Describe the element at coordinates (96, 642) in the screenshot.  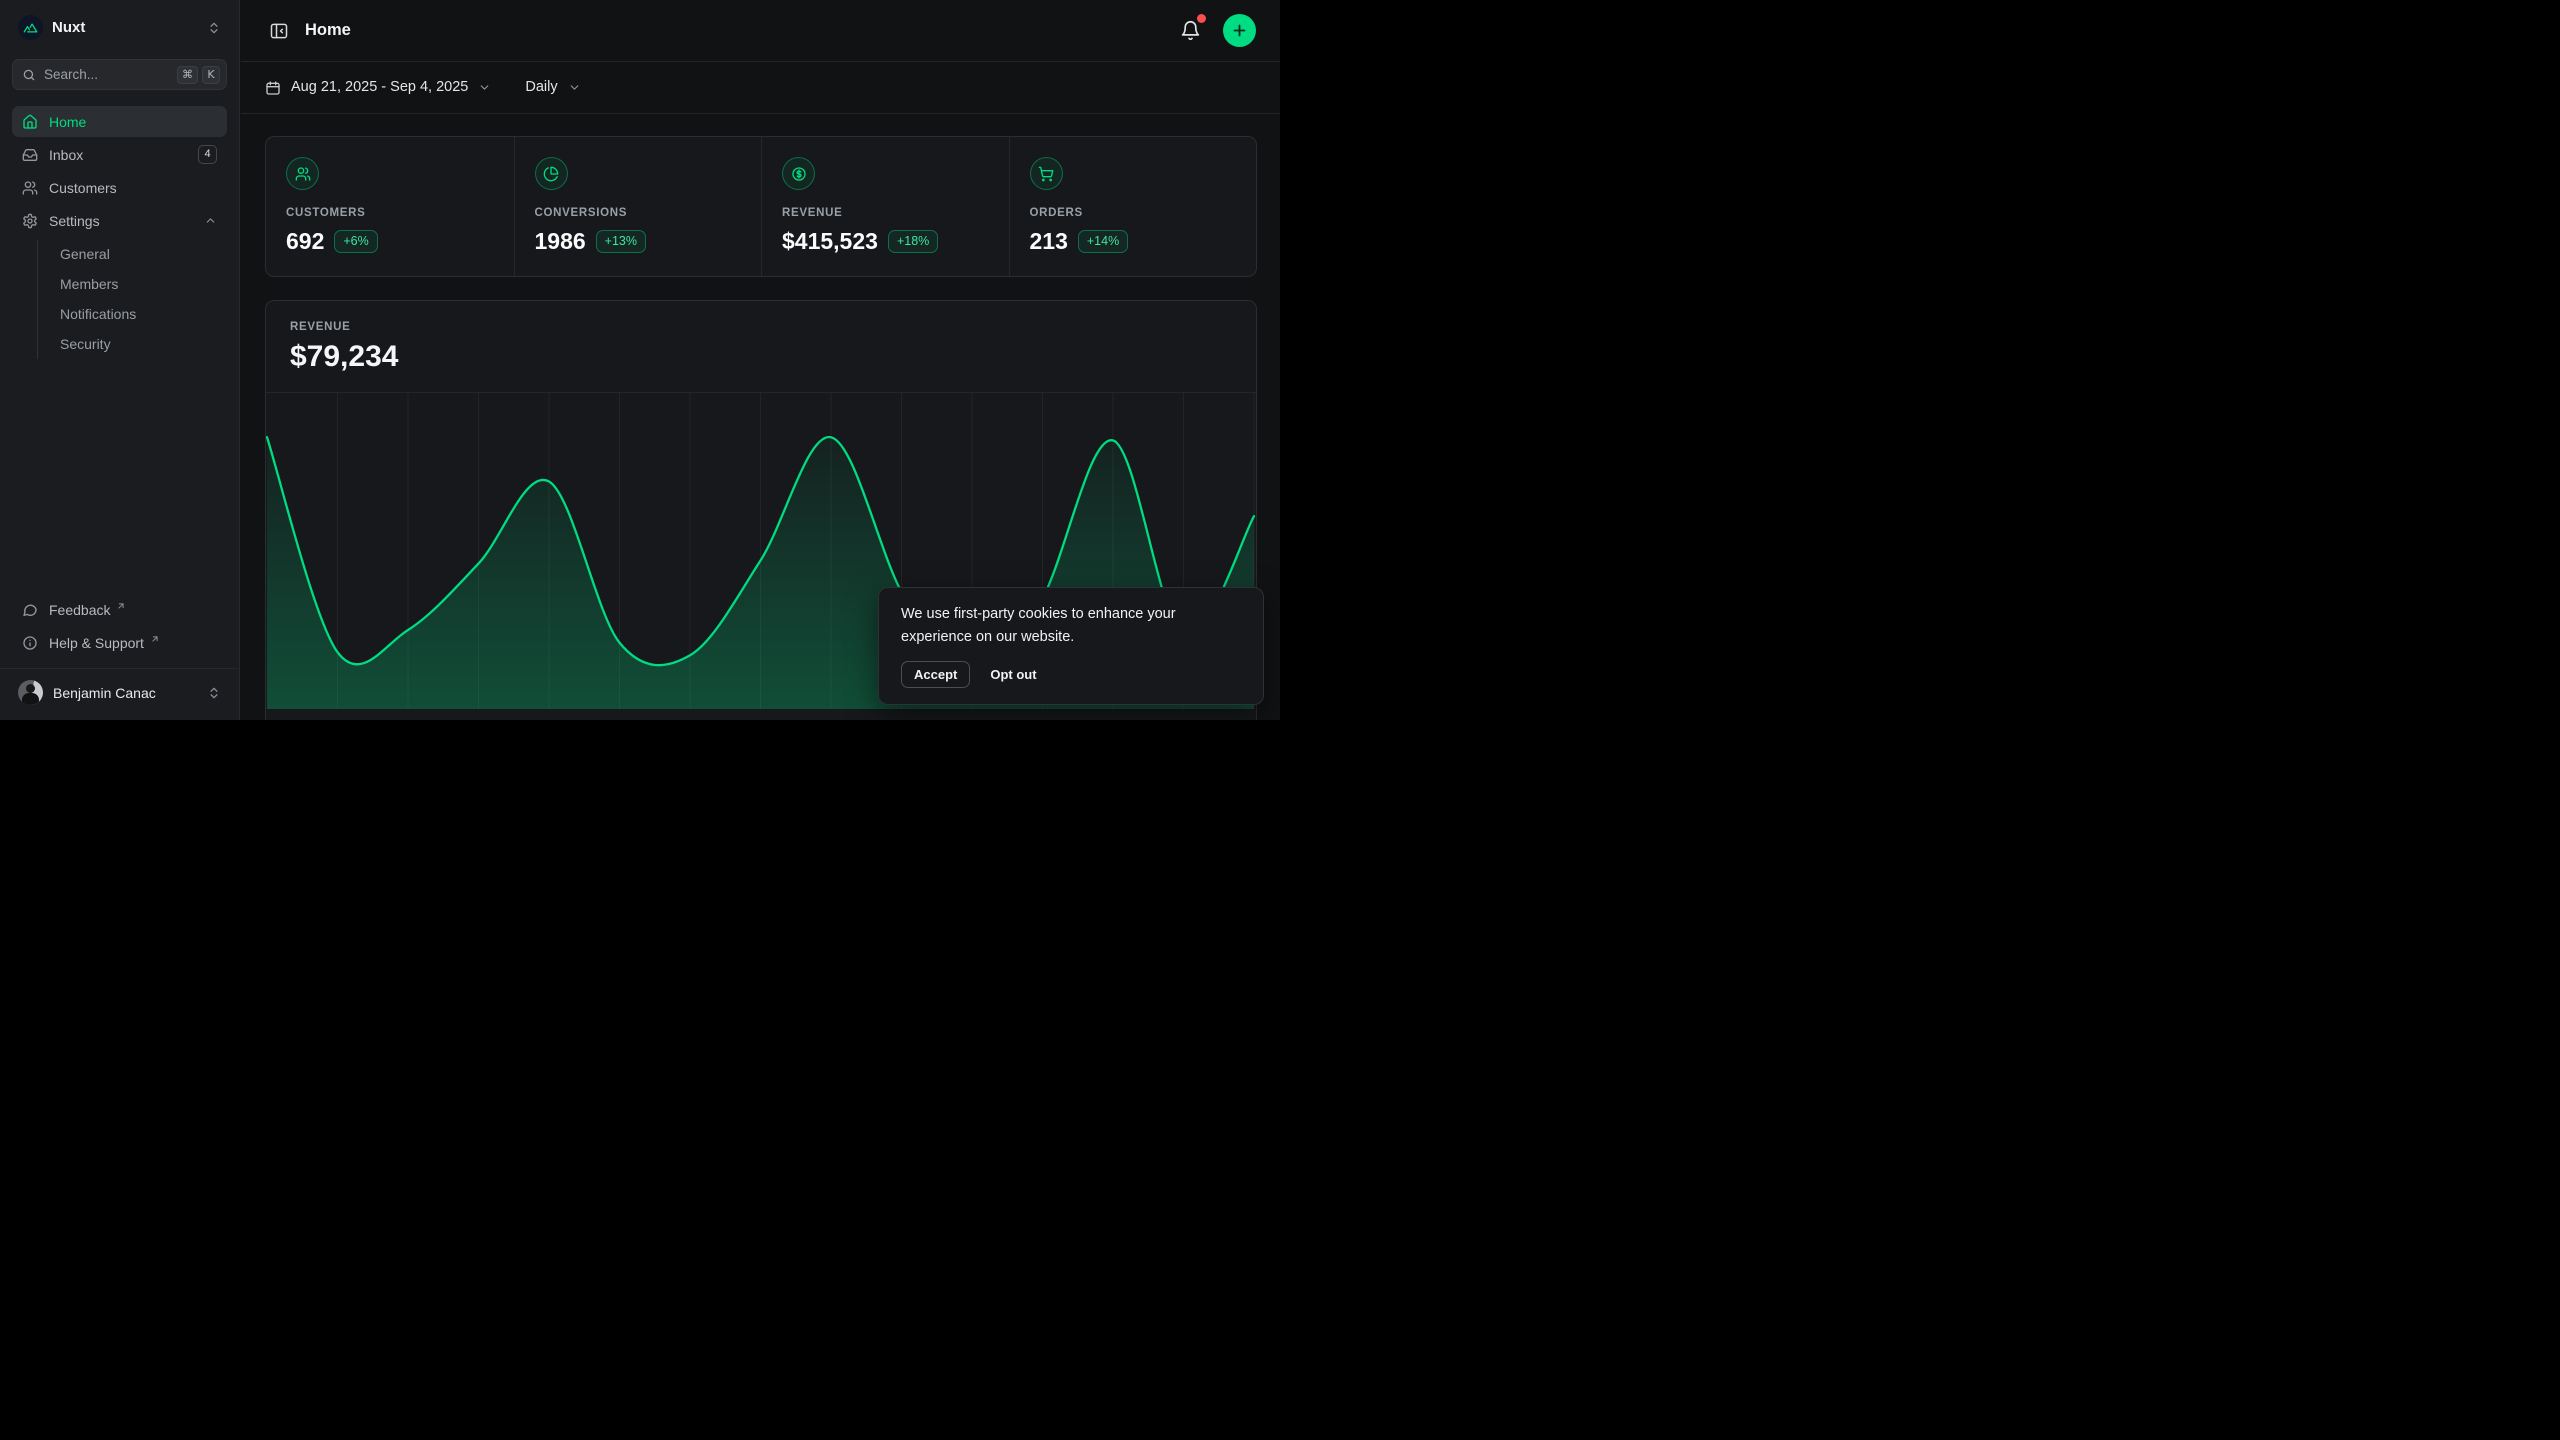
I see `sidebar-item-label: Help & Support` at that location.